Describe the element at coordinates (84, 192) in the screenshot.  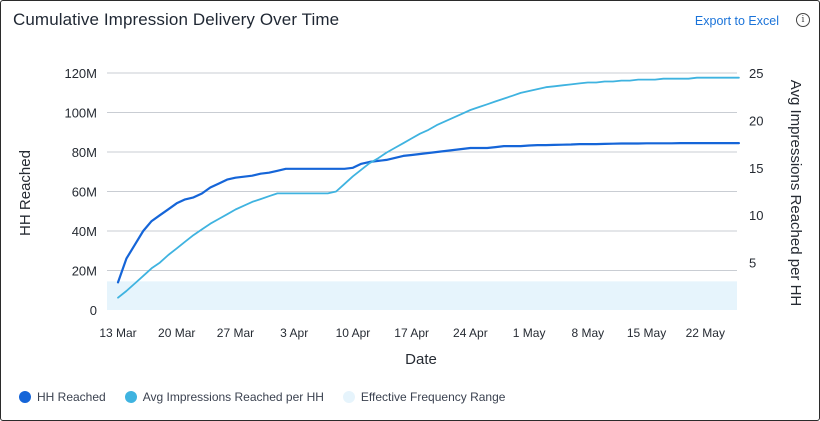
I see `y-left-tick-label: 60M` at that location.